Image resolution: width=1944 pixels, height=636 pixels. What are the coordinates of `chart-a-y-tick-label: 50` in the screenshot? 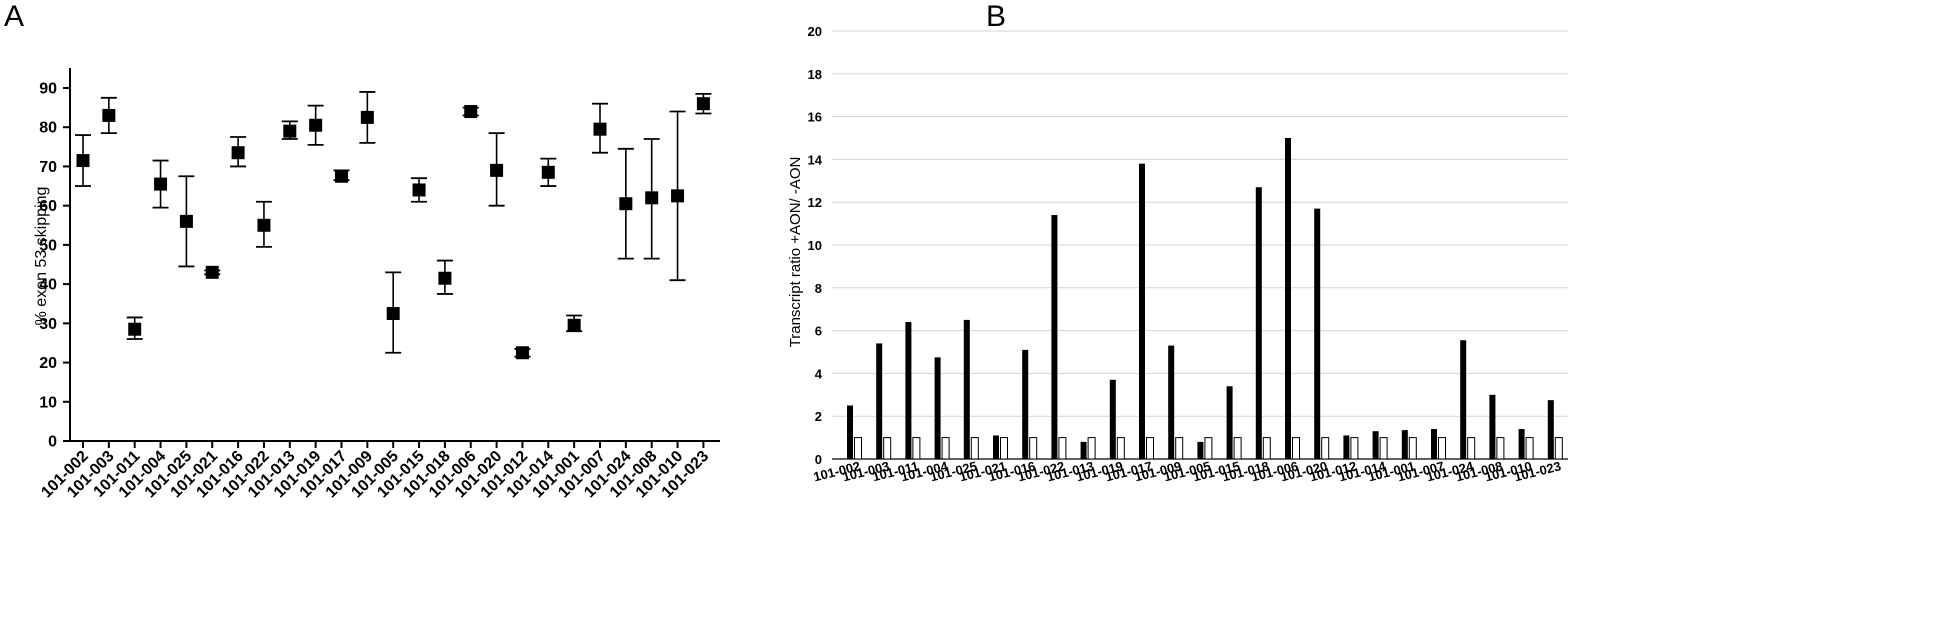 It's located at (48, 245).